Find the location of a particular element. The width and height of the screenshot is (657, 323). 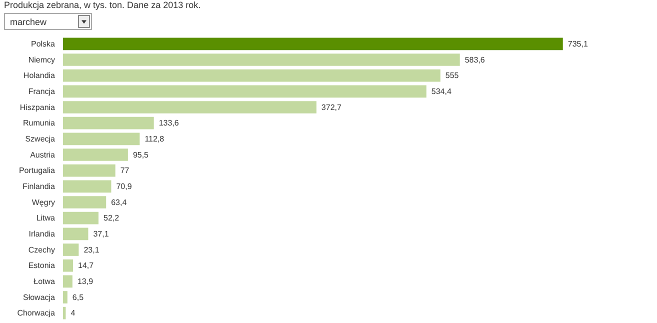

data-label: 77 is located at coordinates (125, 171).